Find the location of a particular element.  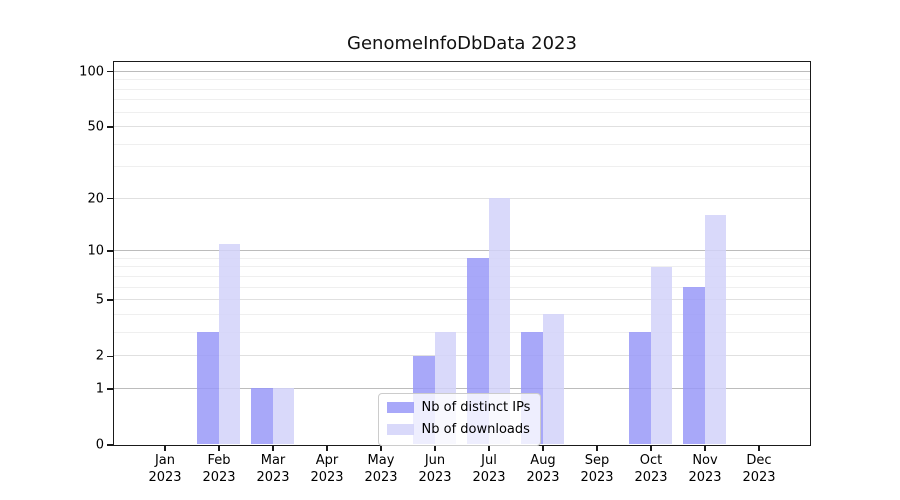

chart-title: GenomeInfoDbData 2023 is located at coordinates (462, 43).